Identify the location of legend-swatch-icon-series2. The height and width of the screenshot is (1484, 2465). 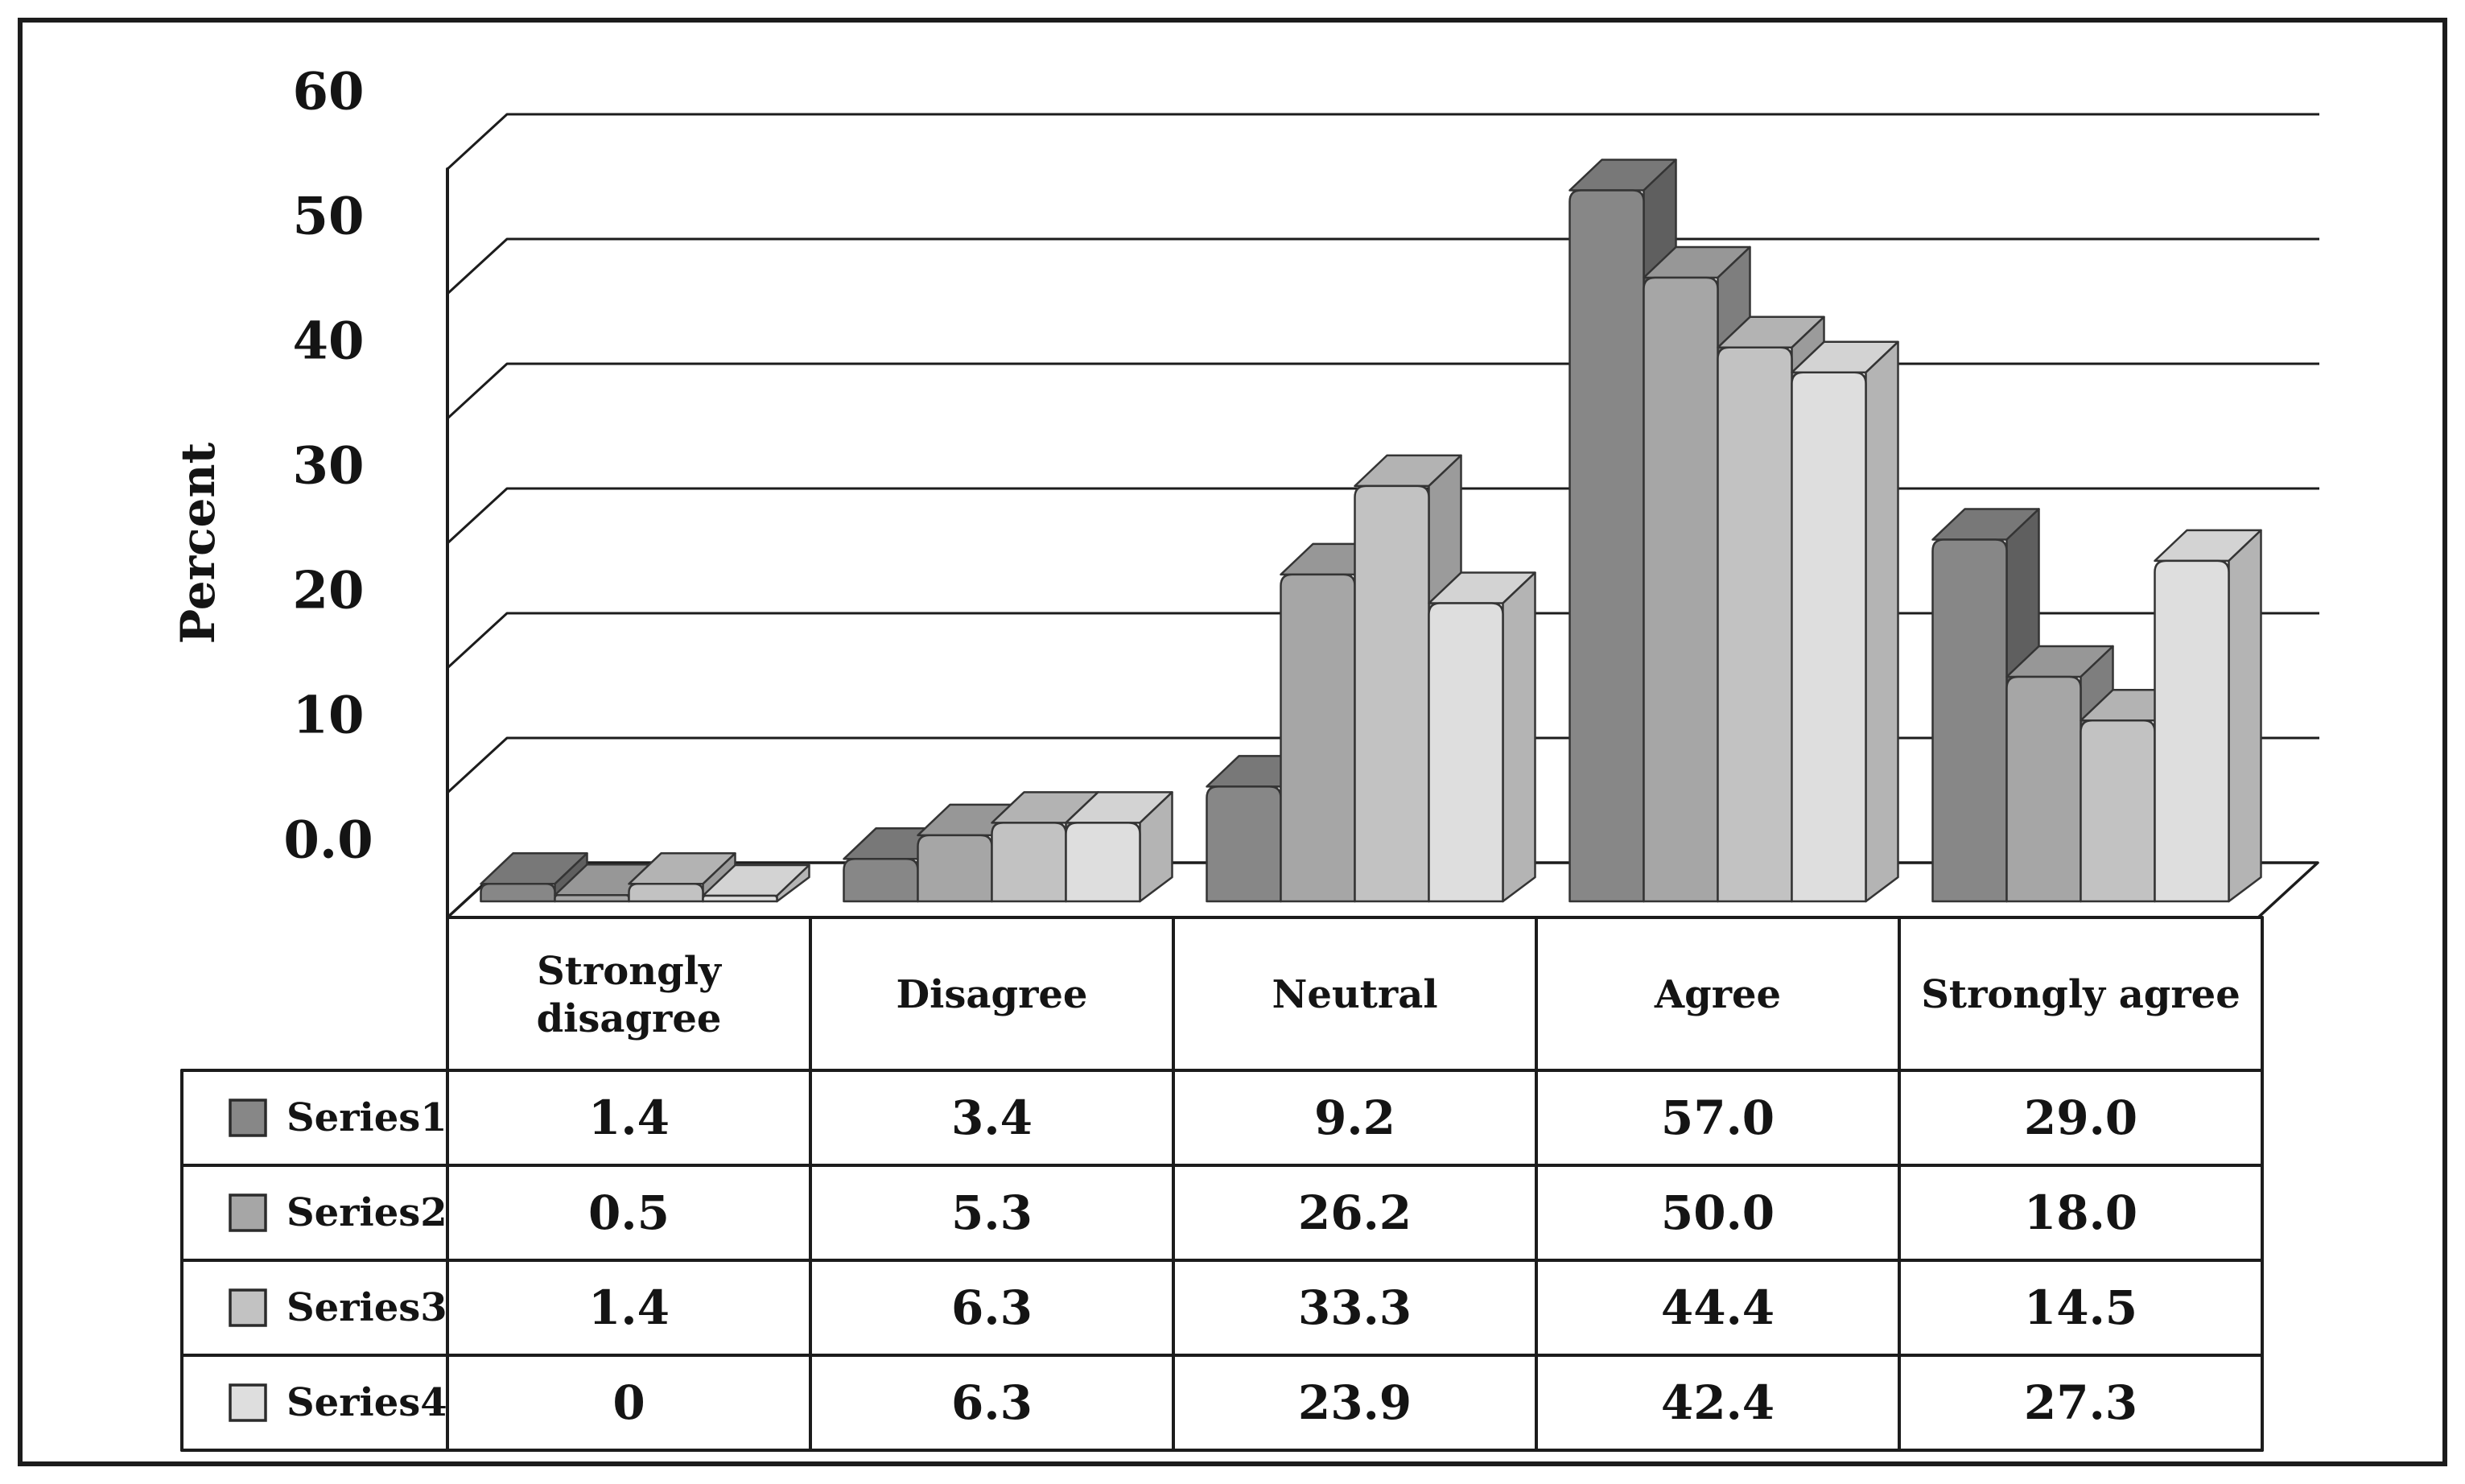
(248, 1212).